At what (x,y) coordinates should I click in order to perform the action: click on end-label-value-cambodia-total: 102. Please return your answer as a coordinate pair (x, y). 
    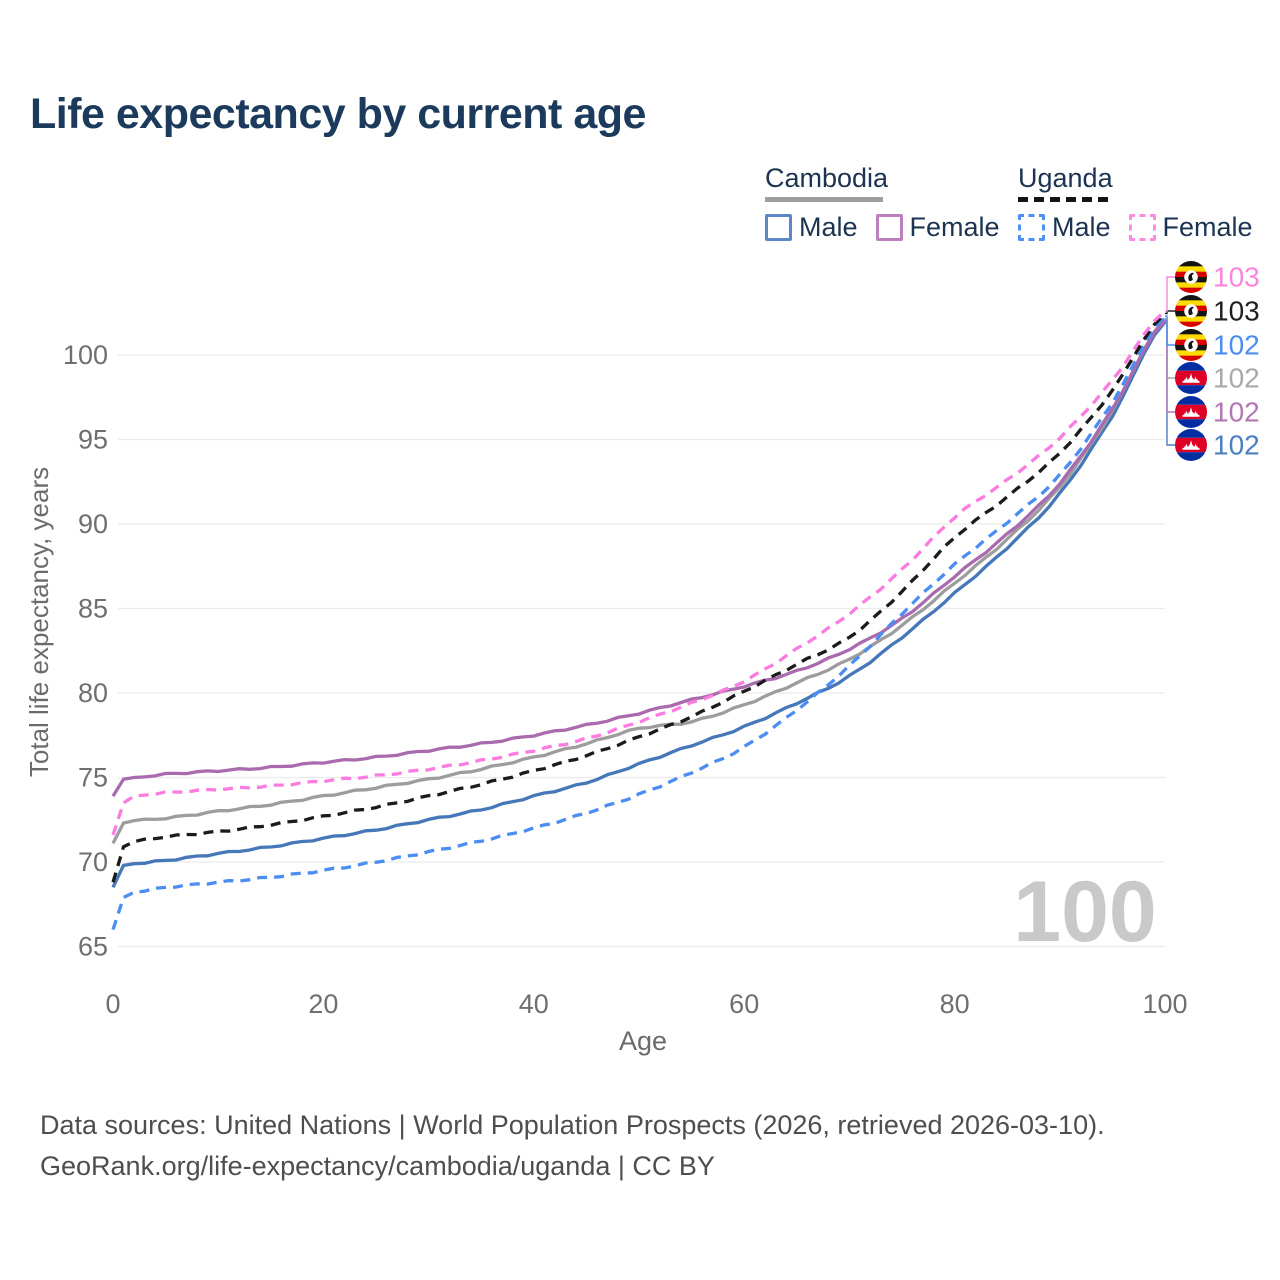
    Looking at the image, I should click on (1236, 378).